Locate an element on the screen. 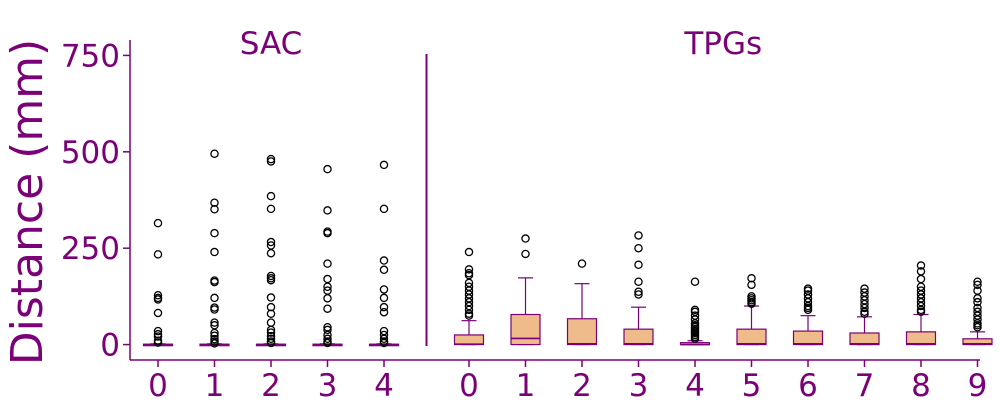 The width and height of the screenshot is (1000, 400). x-tick-label: 8 is located at coordinates (921, 384).